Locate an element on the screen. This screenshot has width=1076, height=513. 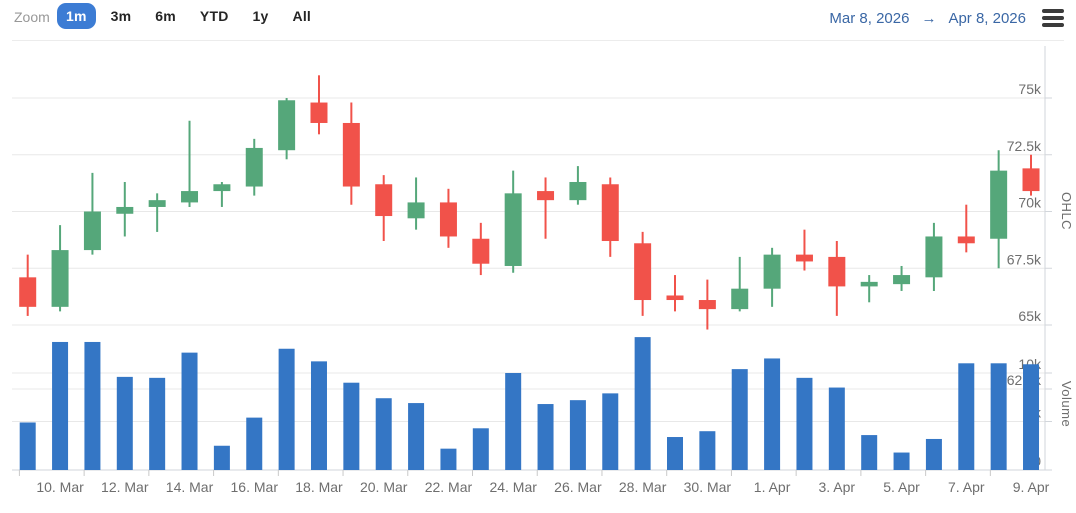
range-button-1m: 1m is located at coordinates (76, 16).